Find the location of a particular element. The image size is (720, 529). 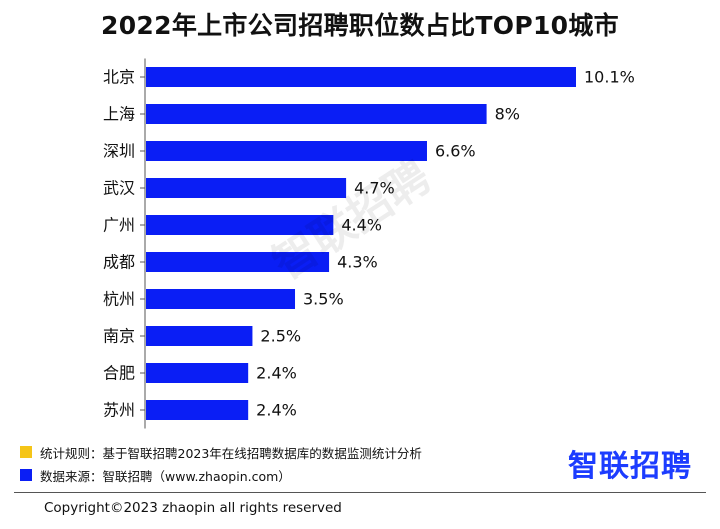

category-label: 杭州 is located at coordinates (119, 299).